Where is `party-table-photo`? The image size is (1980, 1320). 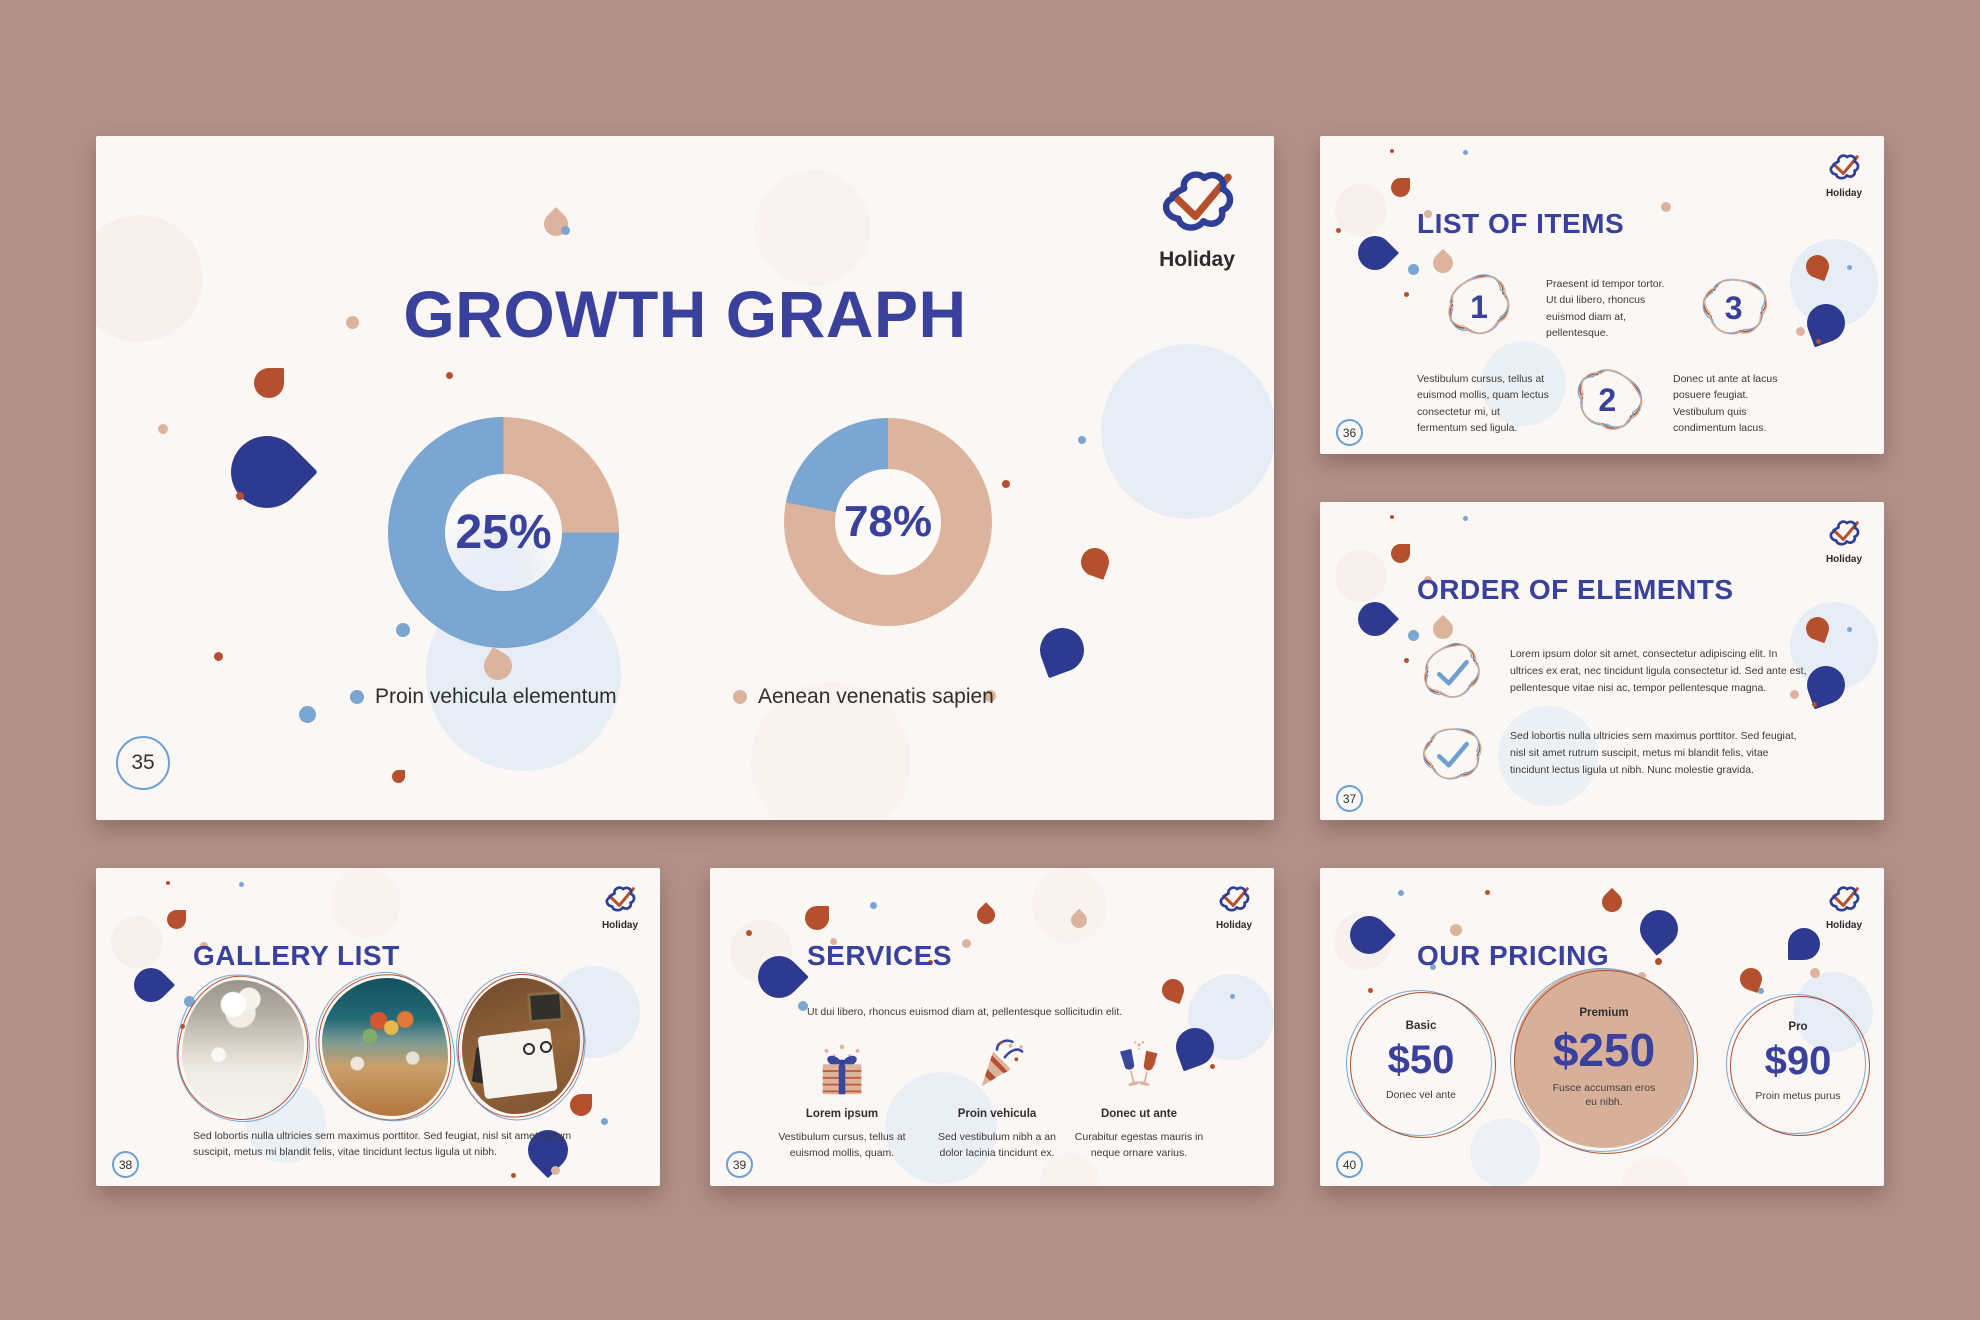
party-table-photo is located at coordinates (385, 1047).